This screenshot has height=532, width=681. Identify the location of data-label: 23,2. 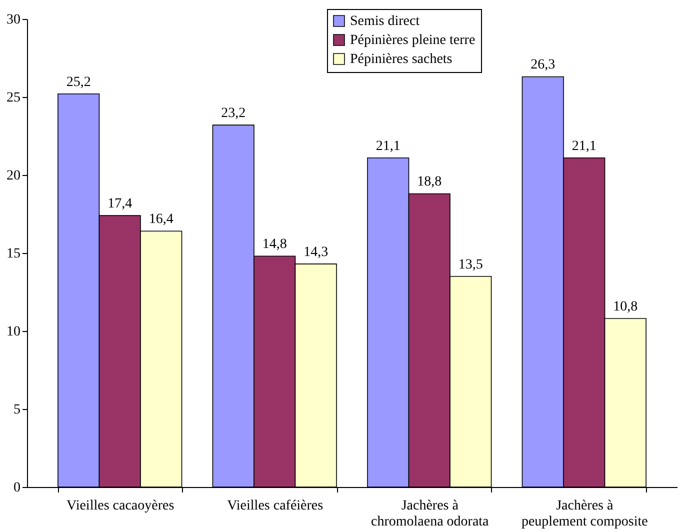
(233, 114).